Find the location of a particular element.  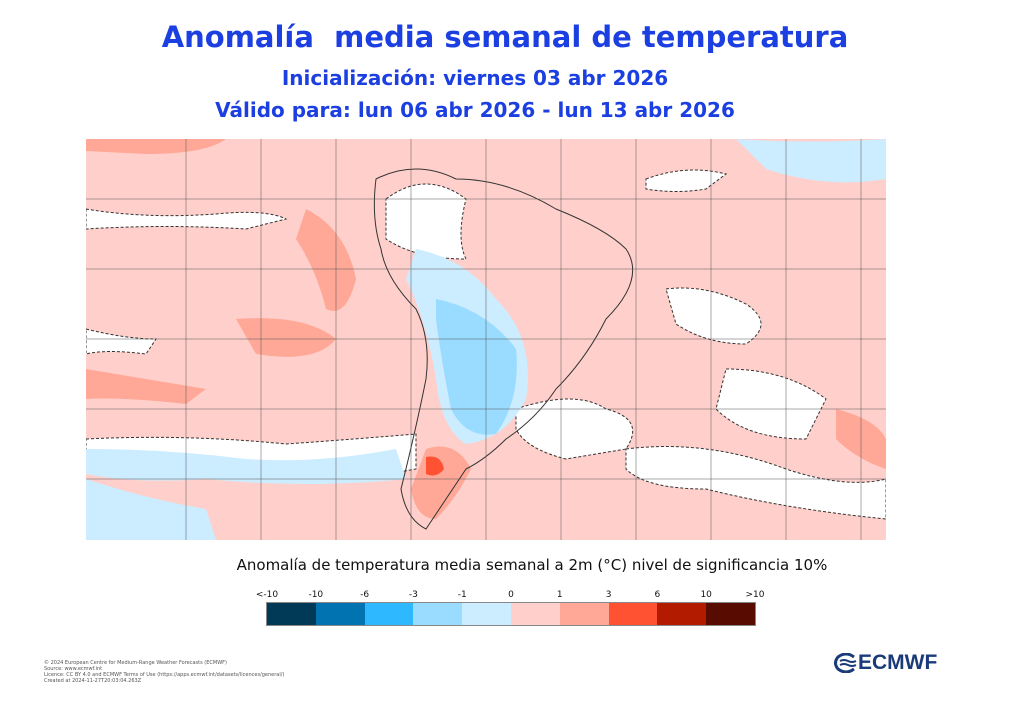

page-title: Anomalía media semanal de temperatura is located at coordinates (505, 37).